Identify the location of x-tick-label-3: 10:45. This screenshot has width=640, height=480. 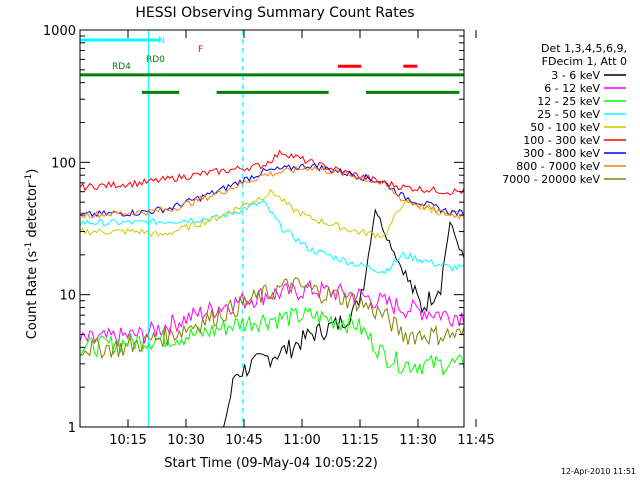
(243, 440).